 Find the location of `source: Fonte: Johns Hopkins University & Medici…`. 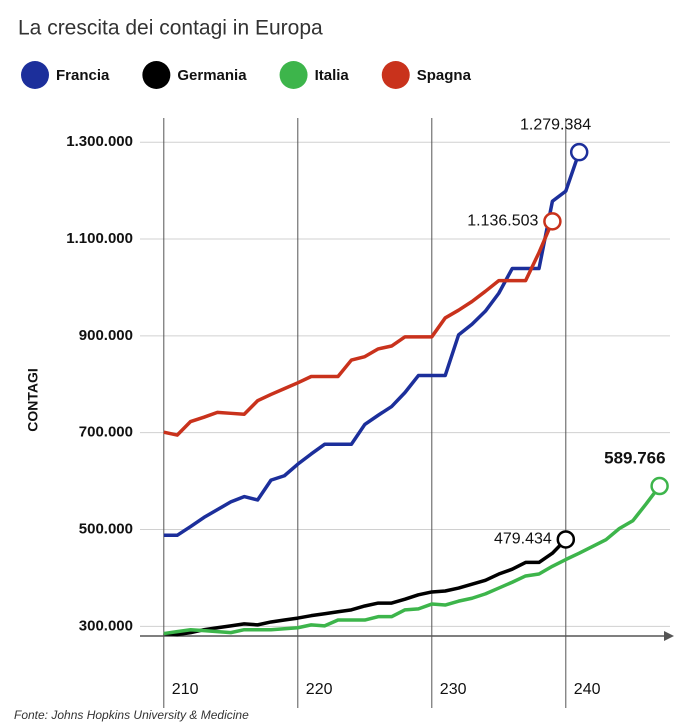

source: Fonte: Johns Hopkins University & Medici… is located at coordinates (131, 715).